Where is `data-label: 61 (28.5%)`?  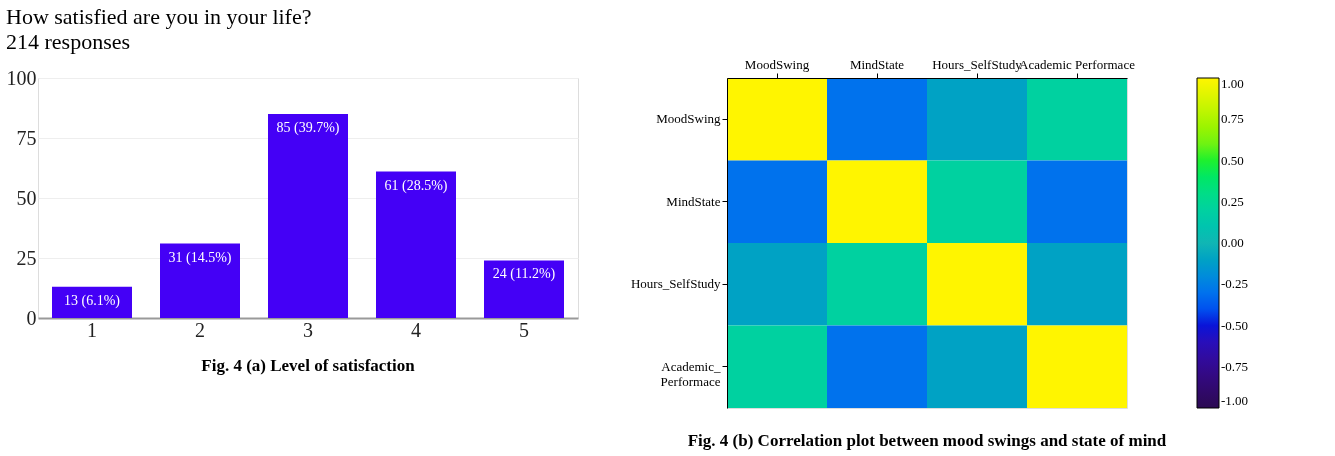
data-label: 61 (28.5%) is located at coordinates (416, 185).